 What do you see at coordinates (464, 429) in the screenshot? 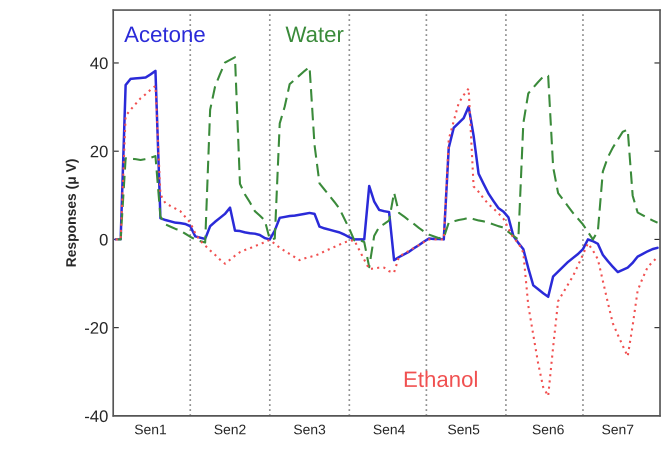
I see `x-tick-label: Sen5` at bounding box center [464, 429].